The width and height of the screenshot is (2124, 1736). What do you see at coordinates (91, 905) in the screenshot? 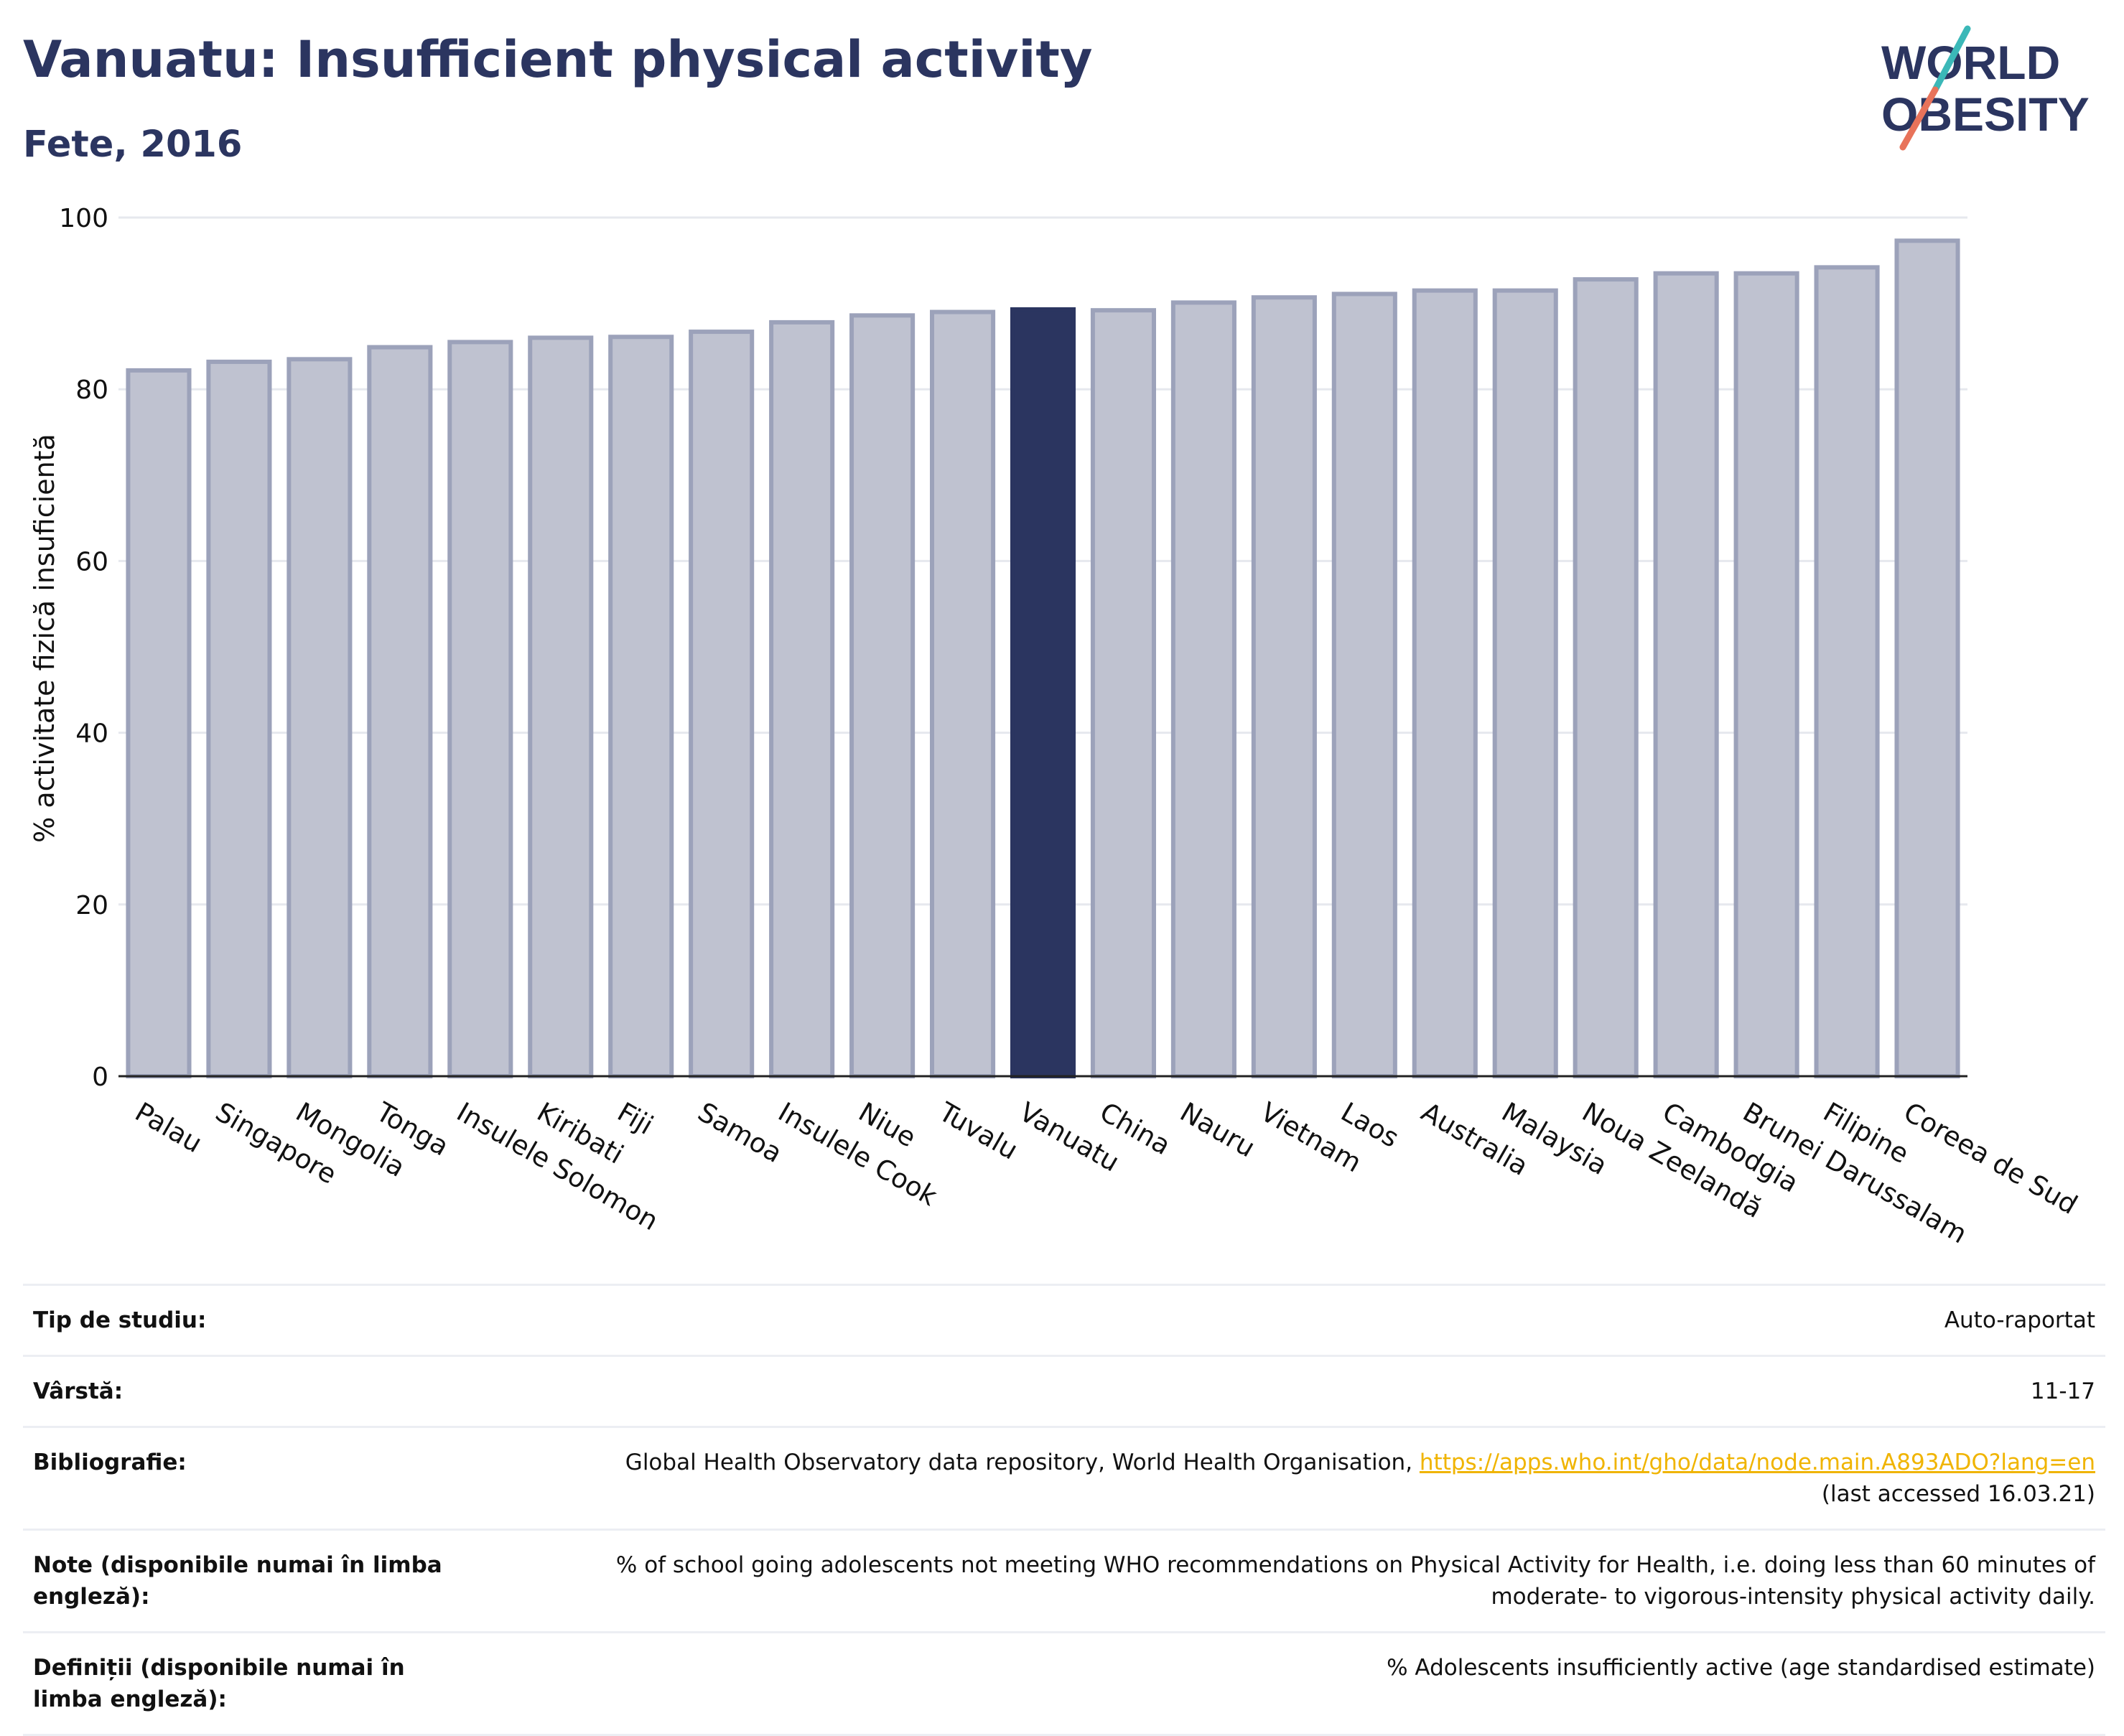
I see `y-tick-label: 20` at bounding box center [91, 905].